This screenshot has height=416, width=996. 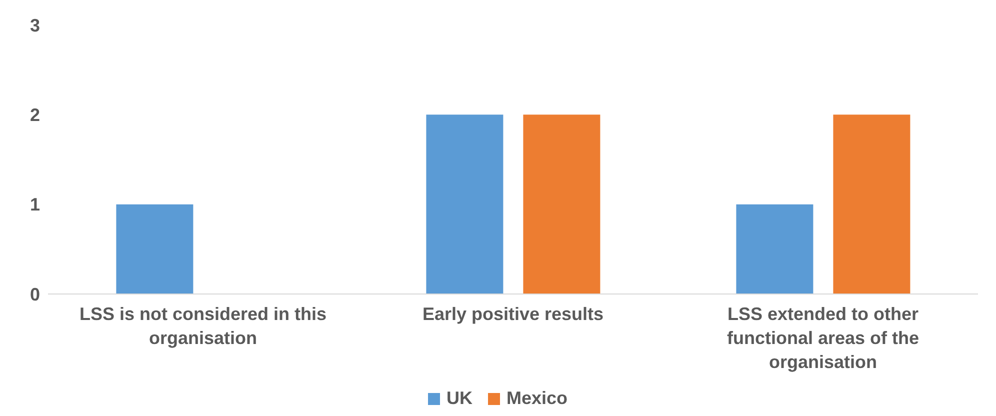 What do you see at coordinates (536, 398) in the screenshot?
I see `legend-label: Mexico` at bounding box center [536, 398].